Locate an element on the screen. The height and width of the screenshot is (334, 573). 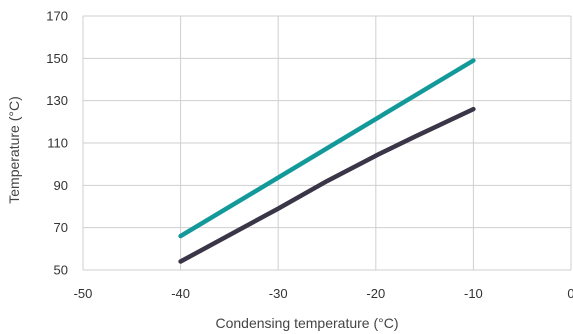
x-tick-label: -20 is located at coordinates (375, 293).